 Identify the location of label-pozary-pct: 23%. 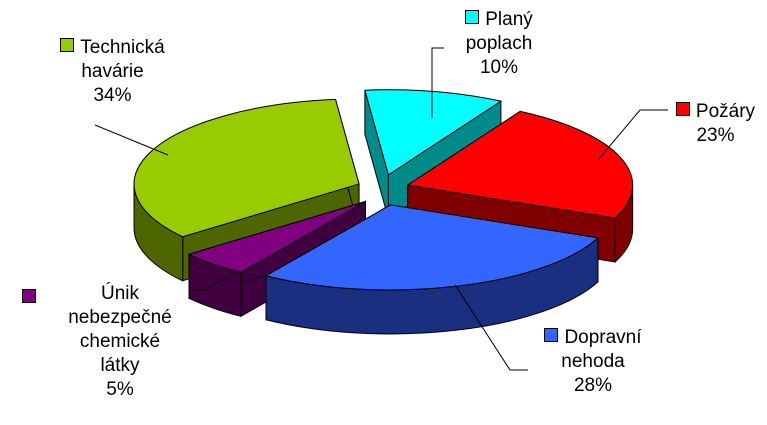
(715, 135).